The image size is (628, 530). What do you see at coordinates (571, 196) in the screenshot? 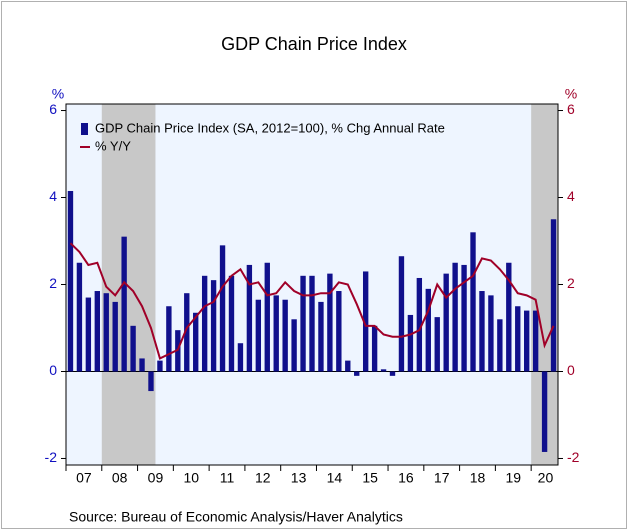
I see `y2-tick-label: 4` at bounding box center [571, 196].